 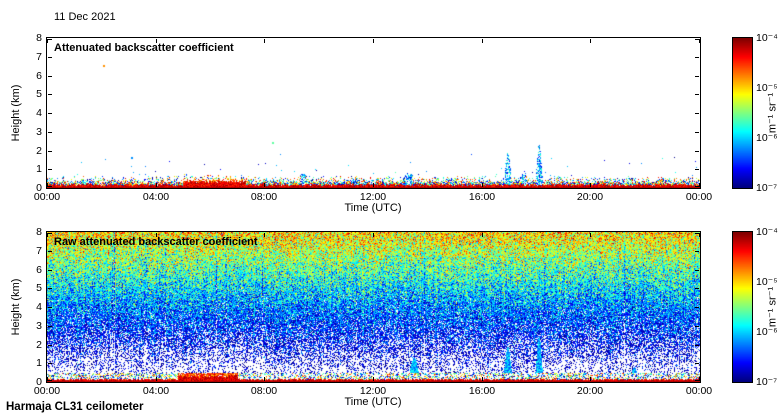 What do you see at coordinates (75, 407) in the screenshot?
I see `instrument-label: Harmaja CL31 ceilometer` at bounding box center [75, 407].